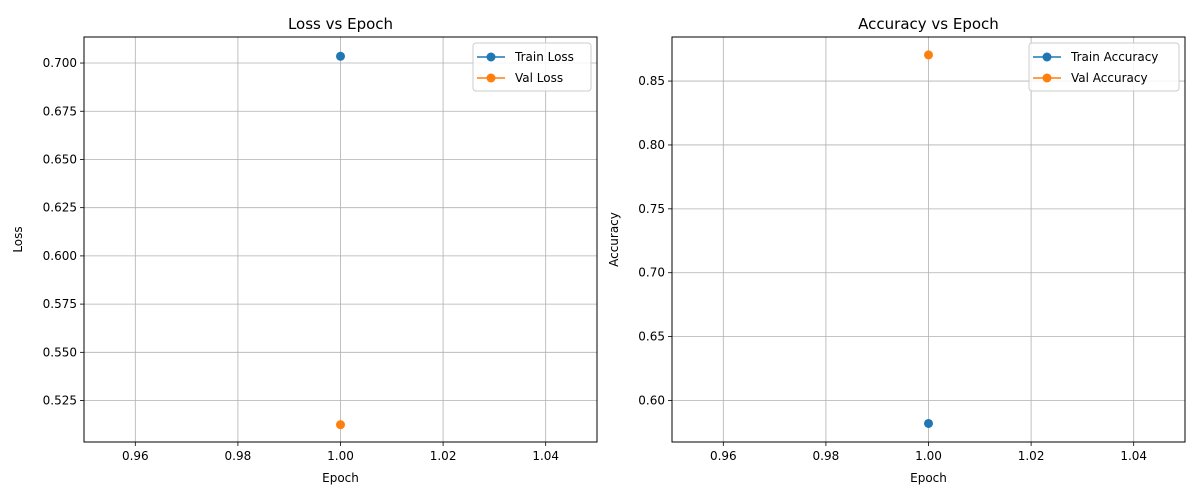  What do you see at coordinates (60, 111) in the screenshot?
I see `y-tick-label: 0.675` at bounding box center [60, 111].